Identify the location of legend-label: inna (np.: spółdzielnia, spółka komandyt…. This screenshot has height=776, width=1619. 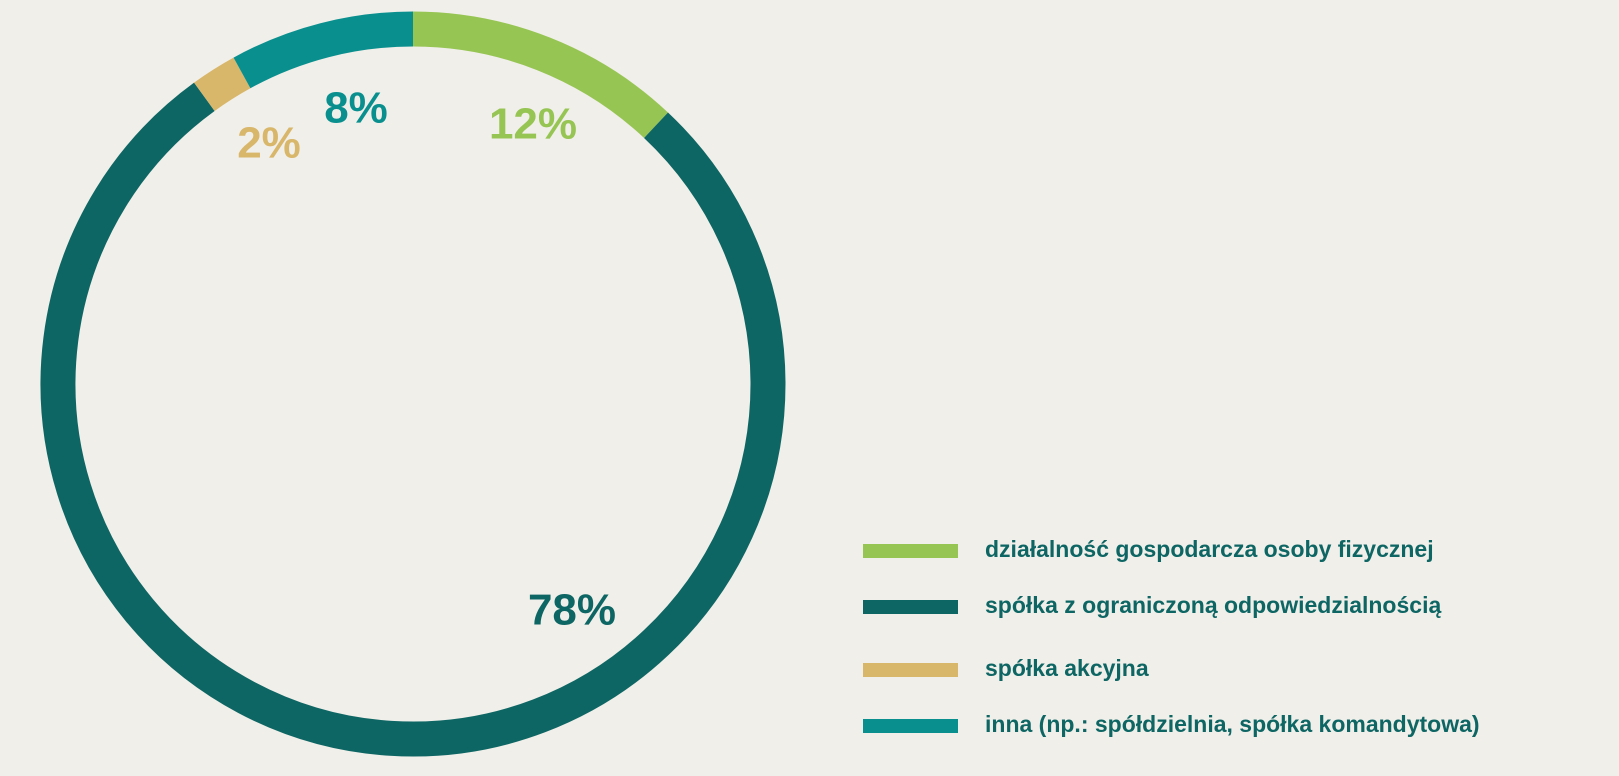
(1232, 724).